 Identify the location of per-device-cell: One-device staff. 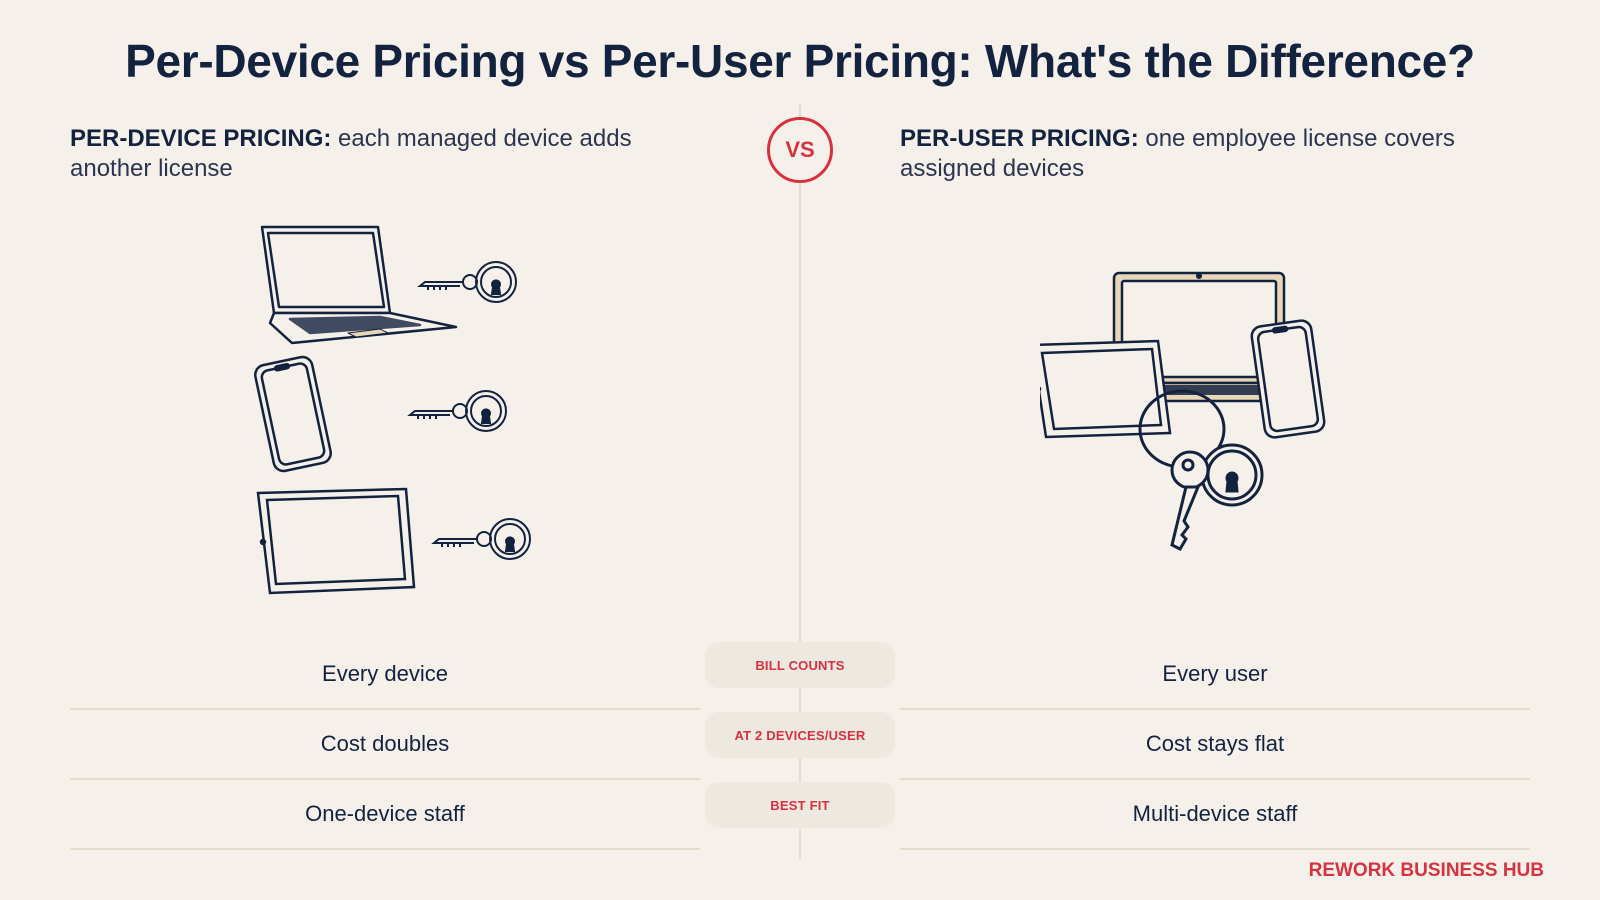
(385, 815).